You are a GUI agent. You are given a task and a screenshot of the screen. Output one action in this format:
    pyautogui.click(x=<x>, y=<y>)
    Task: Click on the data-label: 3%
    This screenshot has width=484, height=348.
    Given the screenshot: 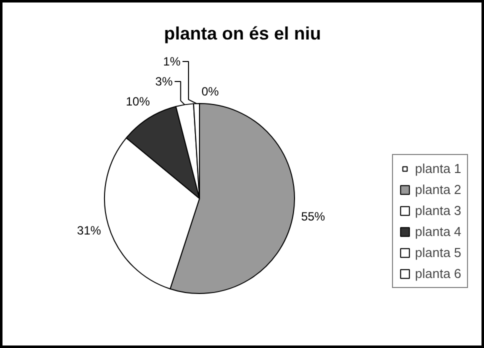 What is the action you would take?
    pyautogui.click(x=164, y=81)
    